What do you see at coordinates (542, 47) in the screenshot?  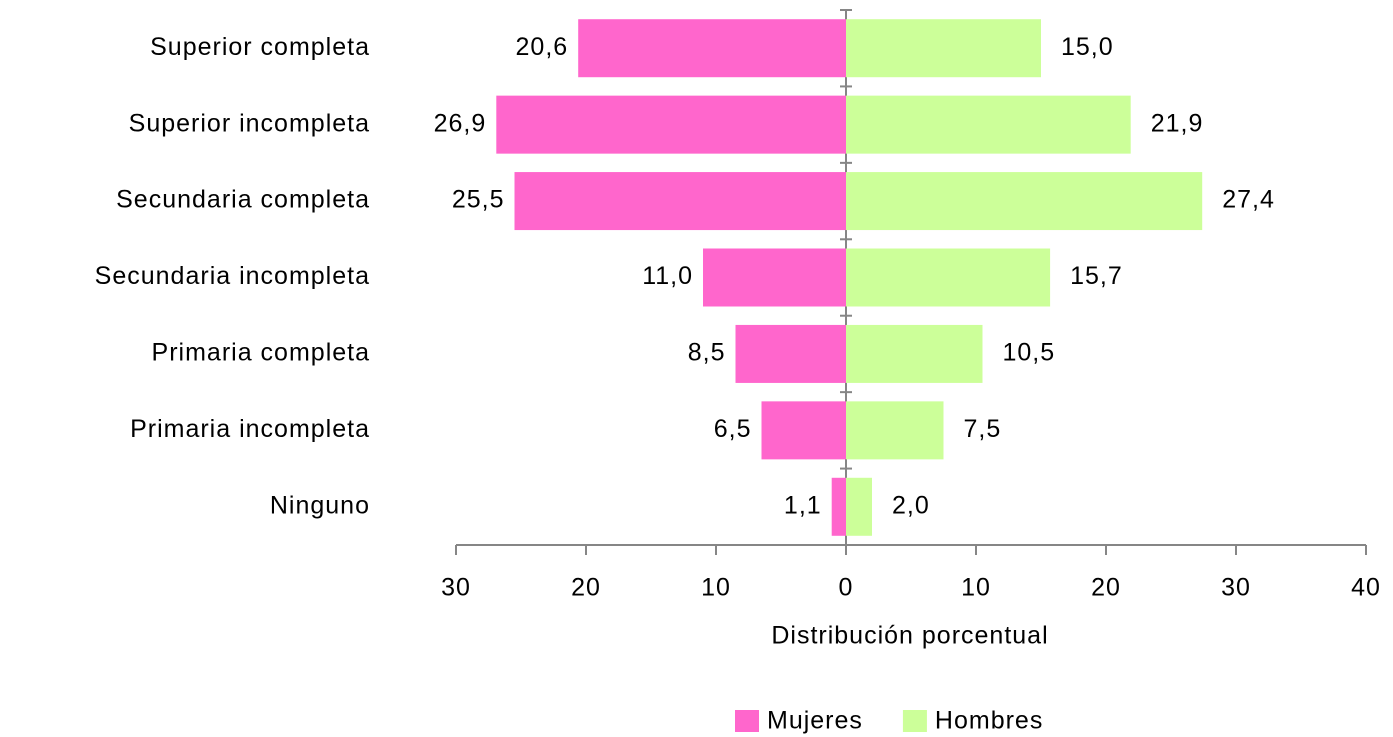 I see `value-label: 20,6` at bounding box center [542, 47].